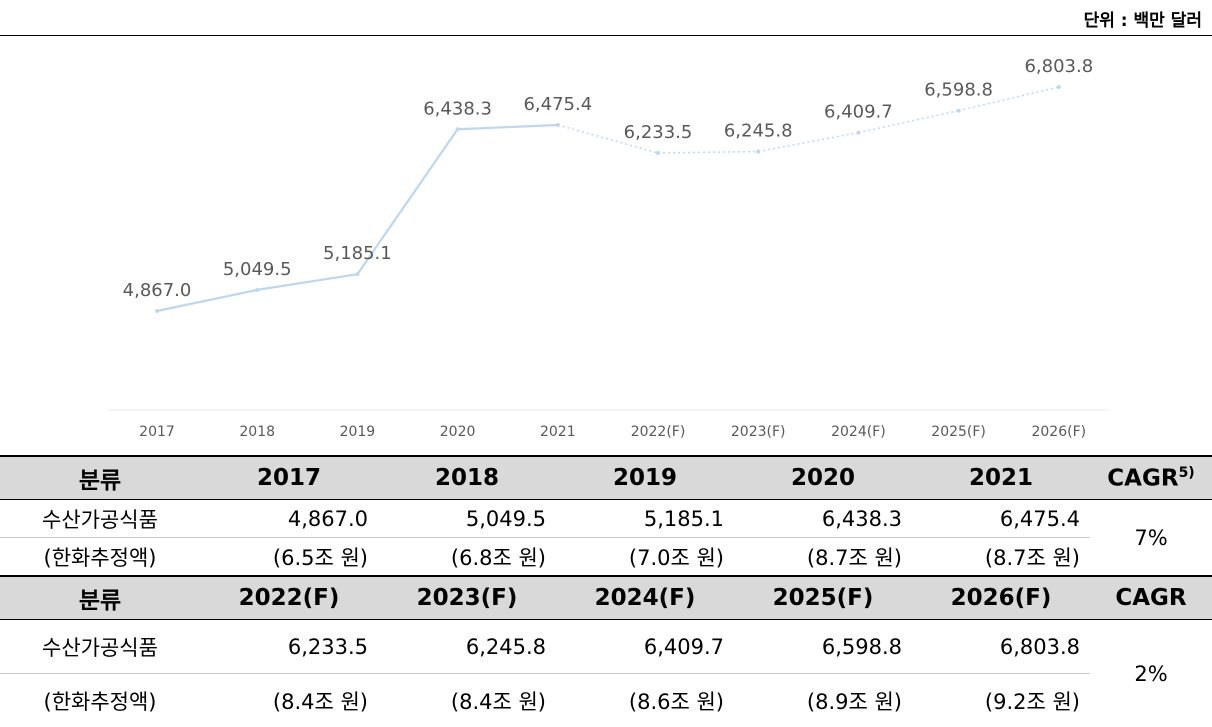 This screenshot has height=727, width=1212. Describe the element at coordinates (823, 519) in the screenshot. I see `cell: 6,438.3` at that location.